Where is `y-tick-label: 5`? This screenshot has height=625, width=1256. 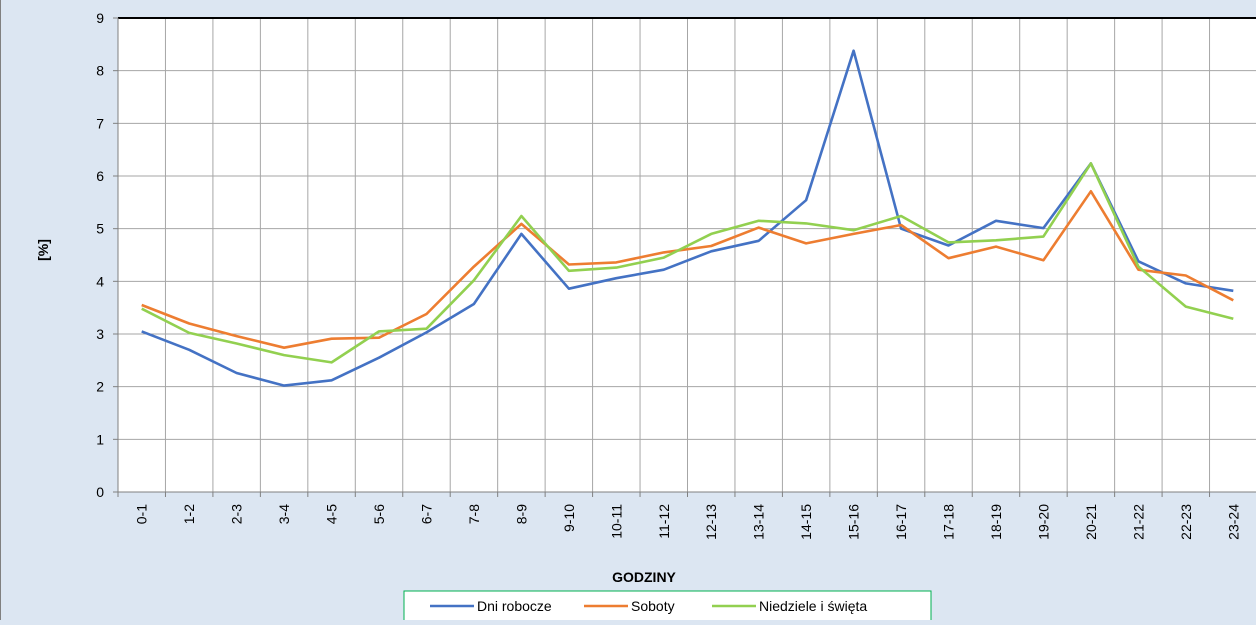
y-tick-label: 5 is located at coordinates (100, 229).